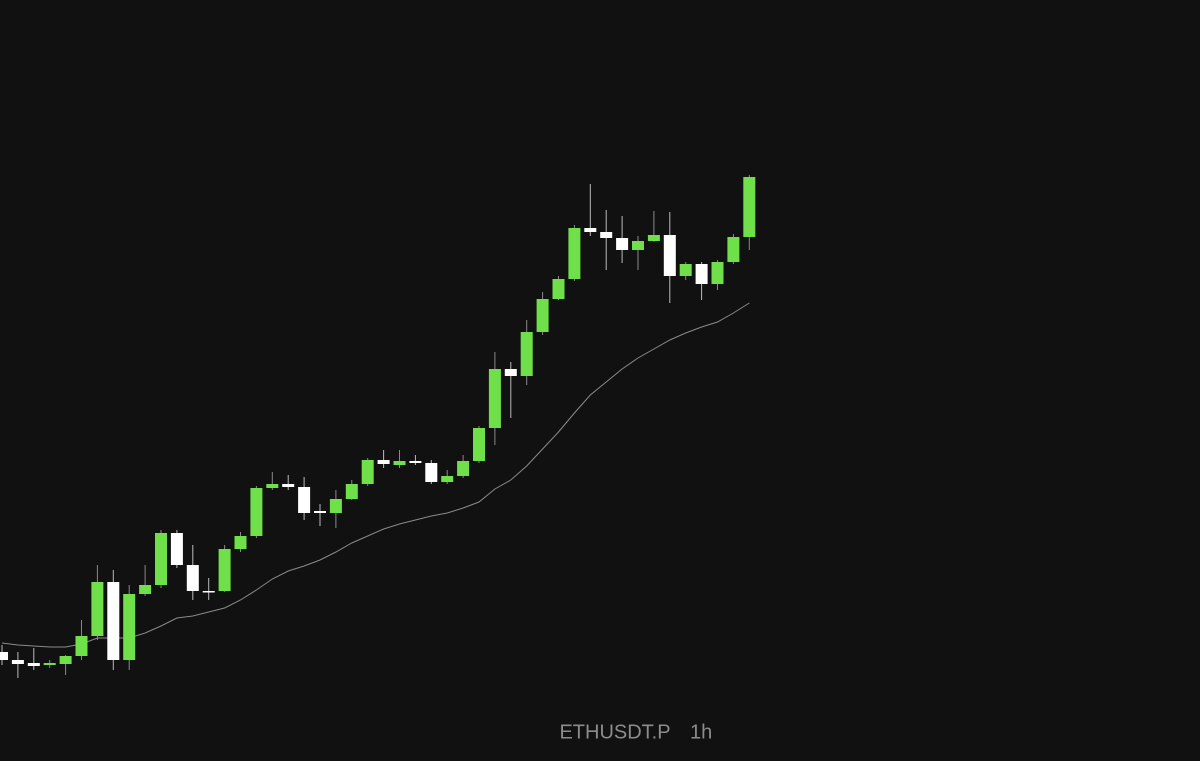 The height and width of the screenshot is (761, 1200). Describe the element at coordinates (701, 732) in the screenshot. I see `interval-label: 1h` at that location.